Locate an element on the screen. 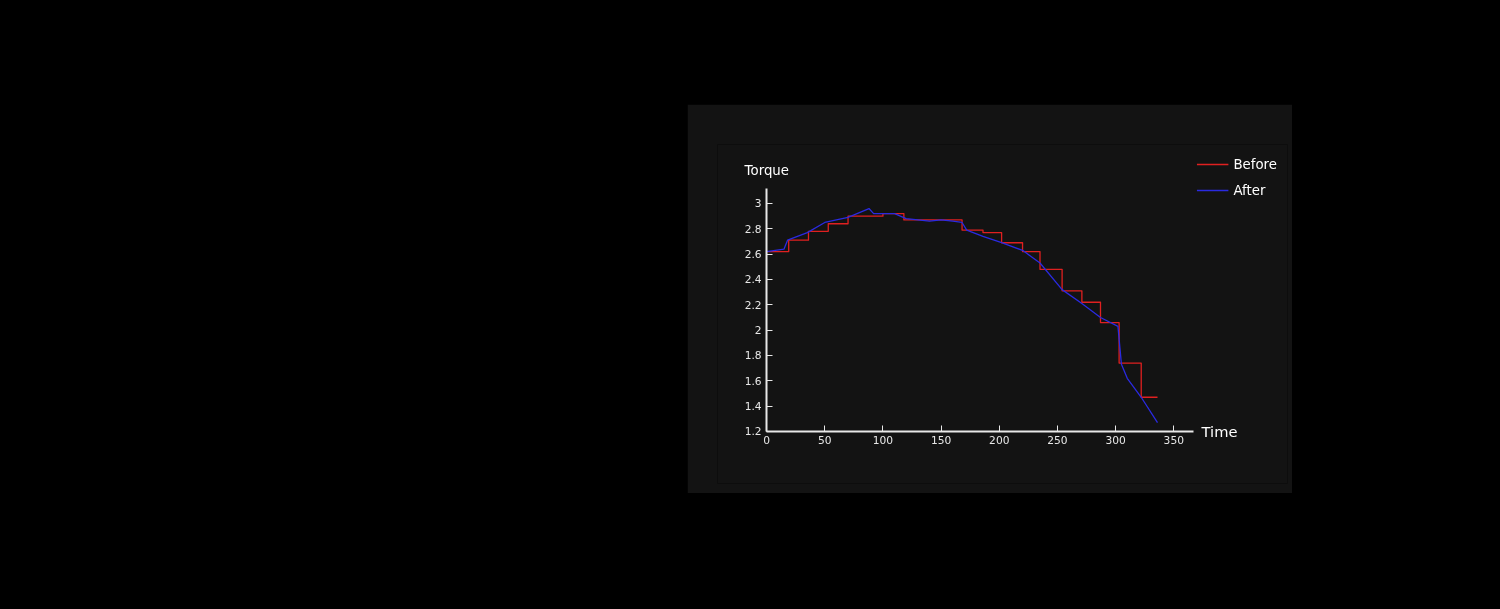 The width and height of the screenshot is (1500, 609). x-tick-label: 150 is located at coordinates (941, 441).